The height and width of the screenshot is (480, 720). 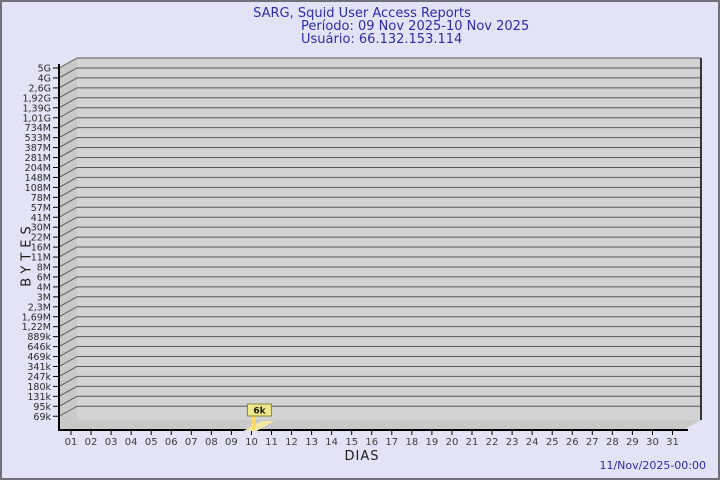 I want to click on svg-text: 23, so click(x=512, y=442).